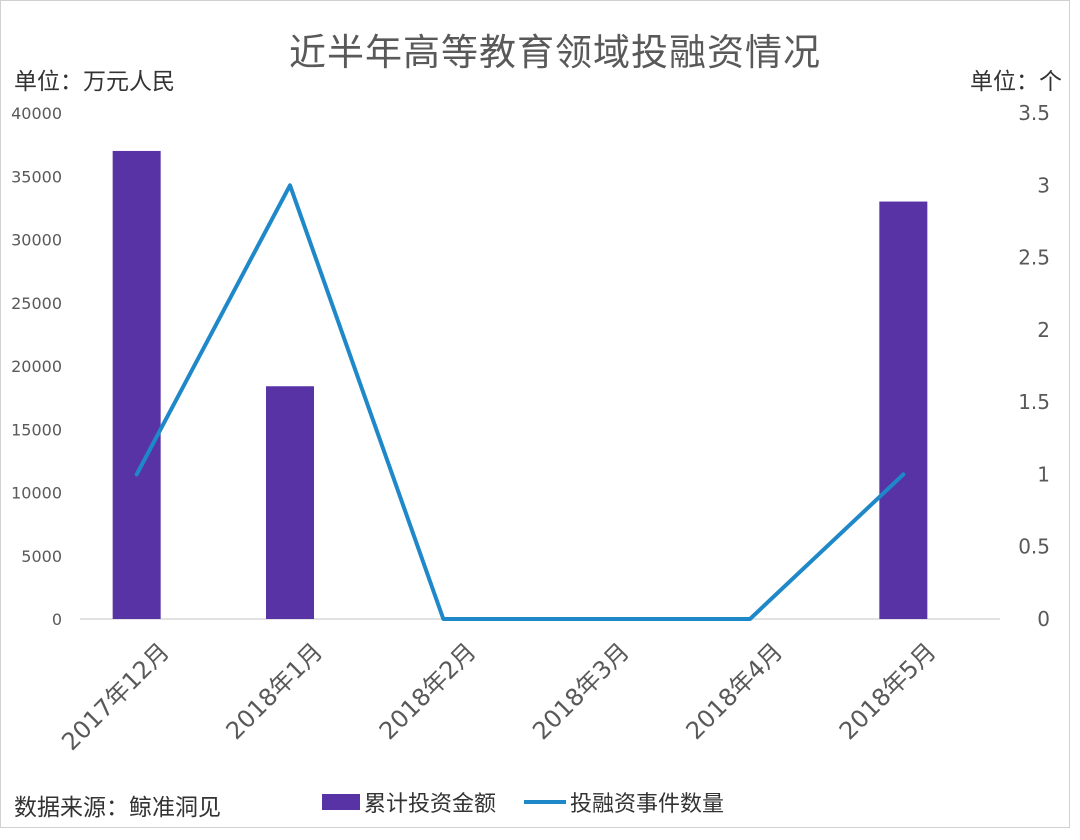 This screenshot has width=1080, height=840. What do you see at coordinates (1034, 113) in the screenshot?
I see `right-axis-tick-label: 3.5` at bounding box center [1034, 113].